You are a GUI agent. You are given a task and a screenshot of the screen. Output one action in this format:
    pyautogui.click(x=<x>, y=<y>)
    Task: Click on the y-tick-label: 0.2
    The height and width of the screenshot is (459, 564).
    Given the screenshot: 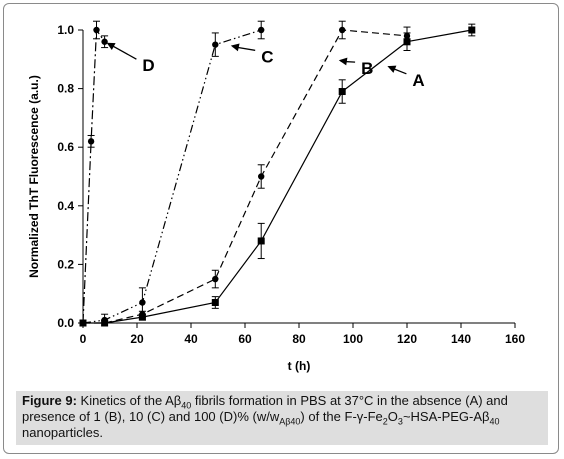 What is the action you would take?
    pyautogui.click(x=65, y=264)
    